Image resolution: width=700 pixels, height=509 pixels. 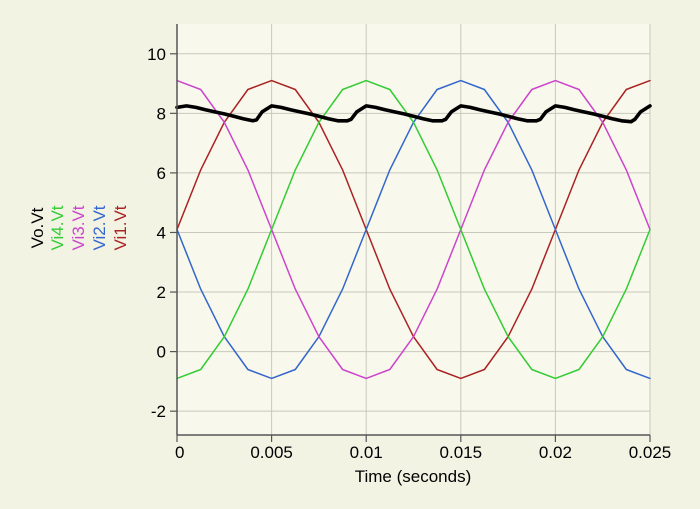 What do you see at coordinates (271, 452) in the screenshot?
I see `x-tick-label: 0.005` at bounding box center [271, 452].